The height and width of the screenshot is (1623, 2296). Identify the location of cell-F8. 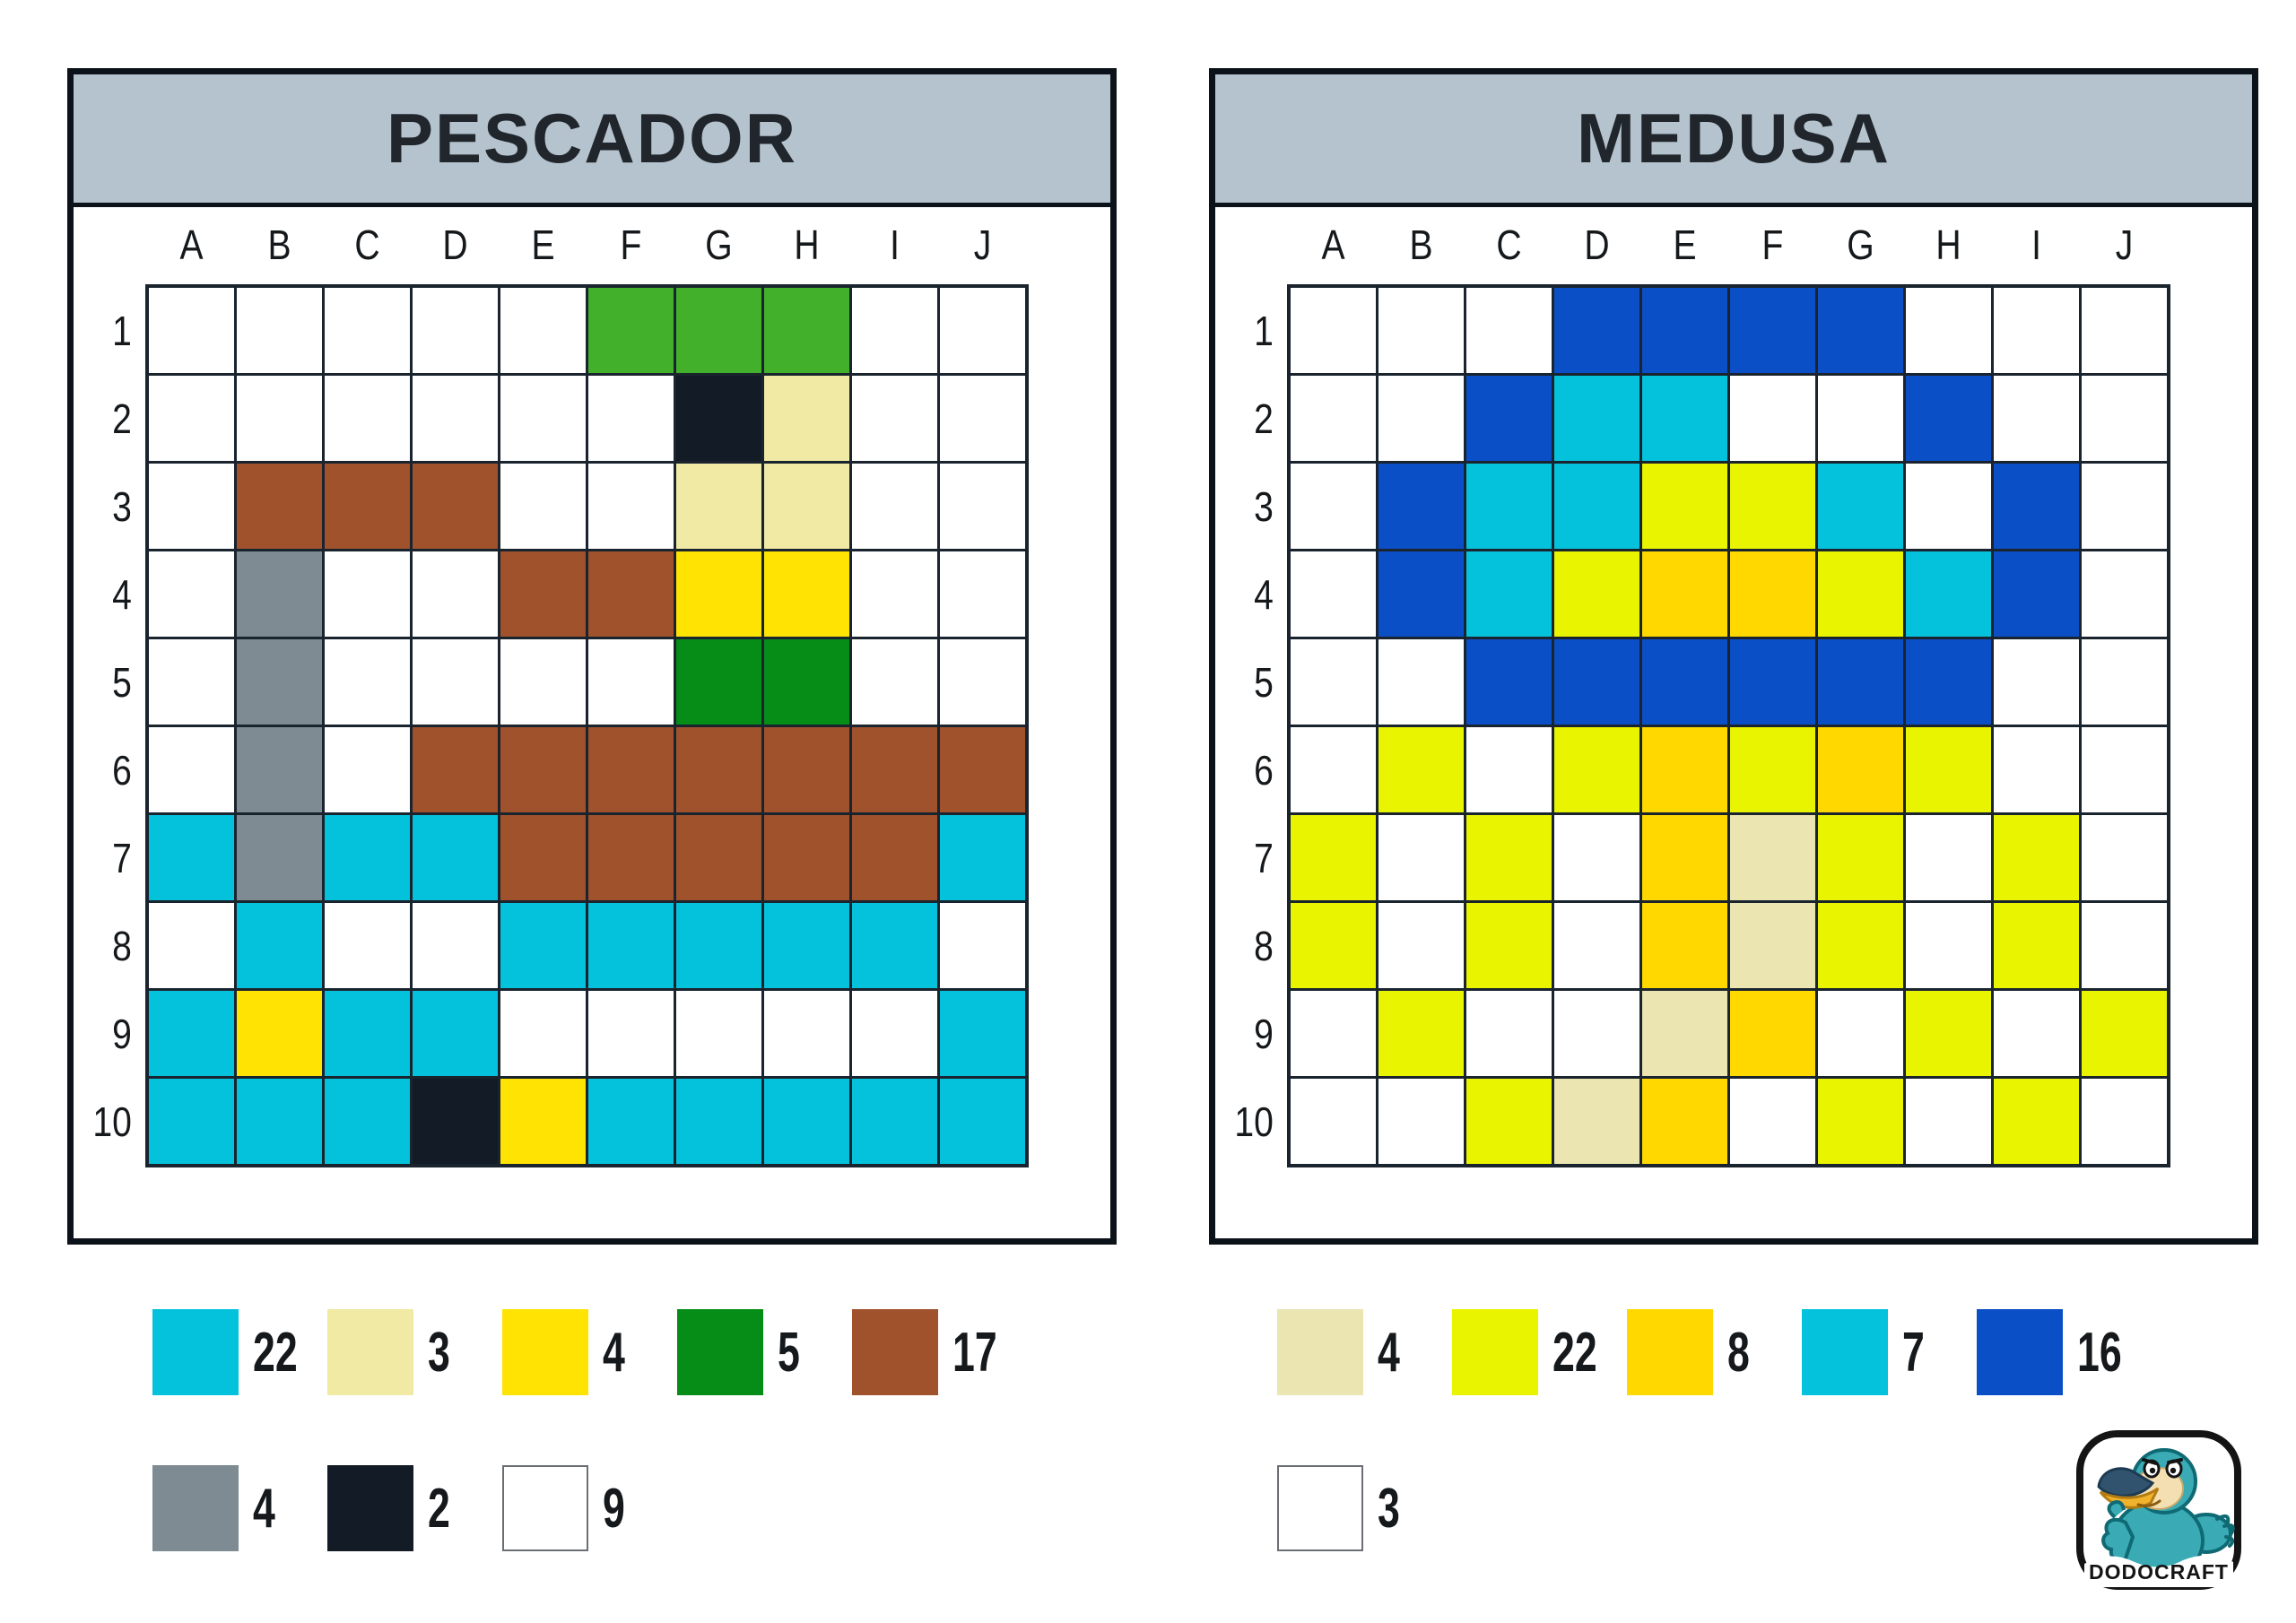
(631, 945).